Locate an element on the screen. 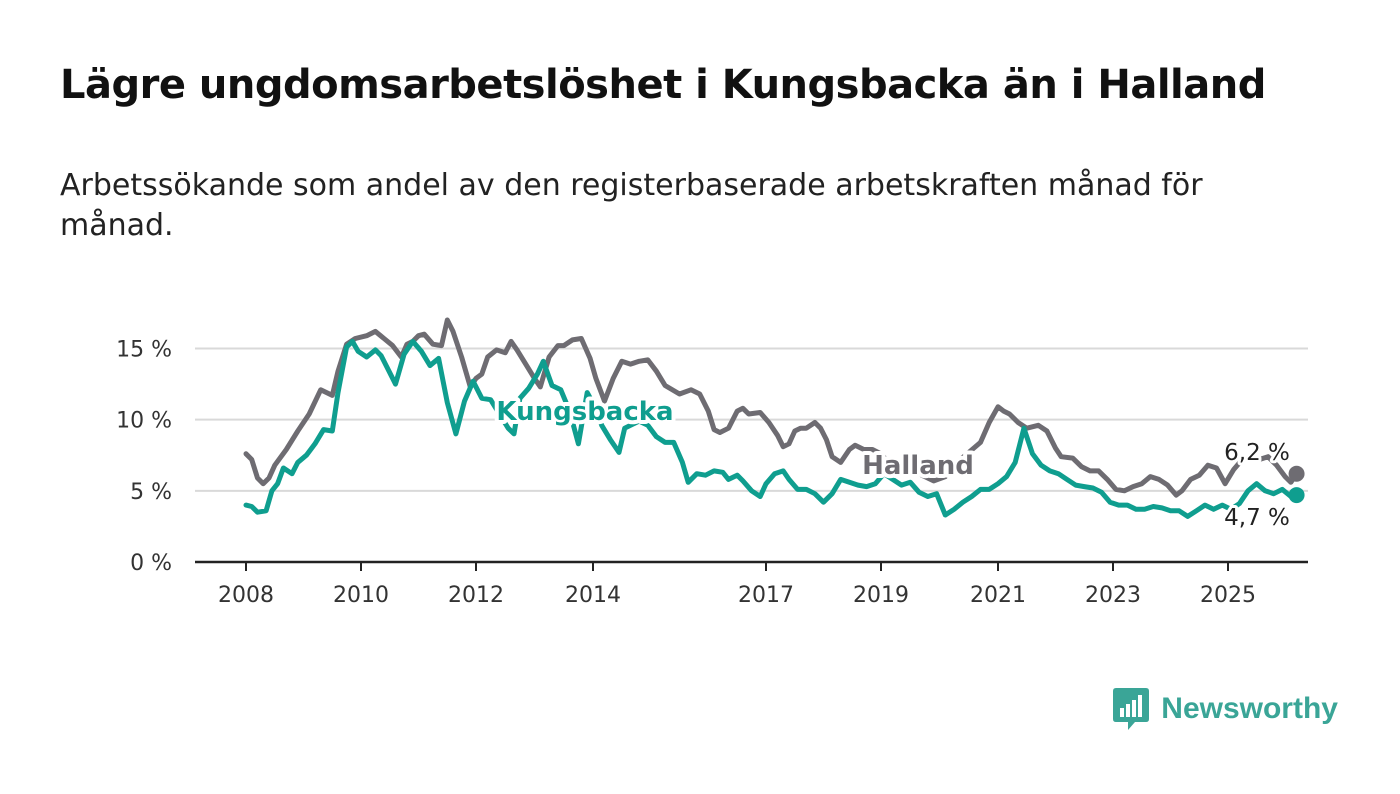 This screenshot has width=1400, height=794. series-label-halland: Halland is located at coordinates (918, 466).